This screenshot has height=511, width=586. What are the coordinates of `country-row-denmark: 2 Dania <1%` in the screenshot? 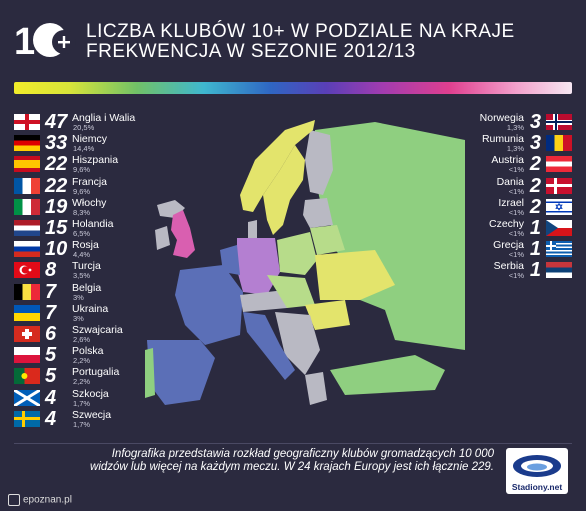 It's located at (487, 186).